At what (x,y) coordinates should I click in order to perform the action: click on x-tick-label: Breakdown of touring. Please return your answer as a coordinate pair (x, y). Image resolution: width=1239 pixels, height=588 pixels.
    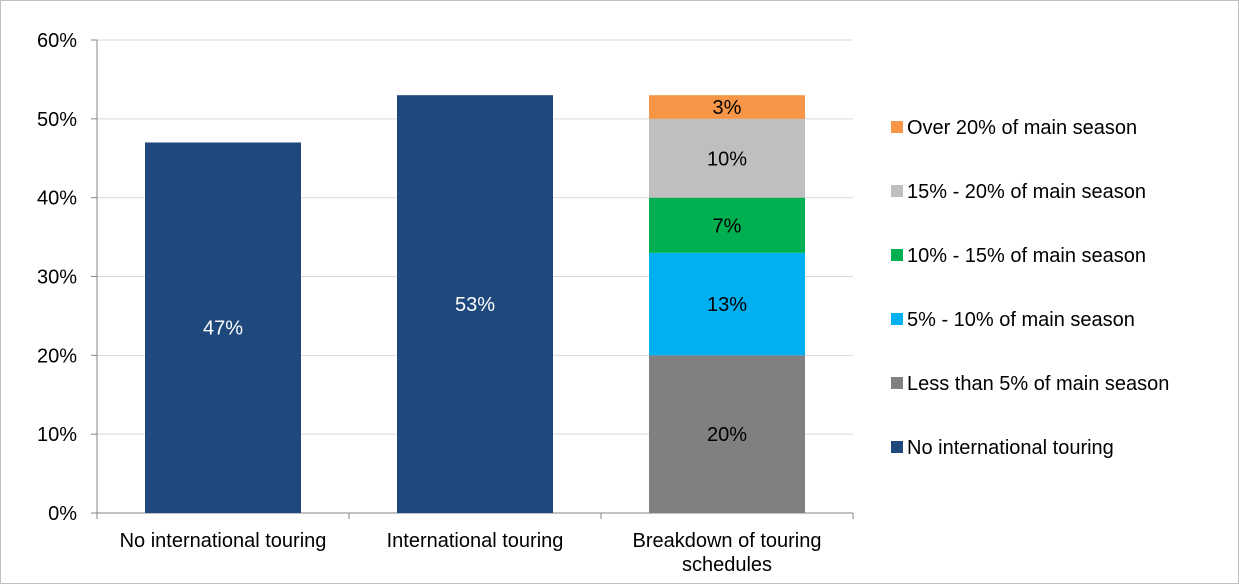
    Looking at the image, I should click on (726, 541).